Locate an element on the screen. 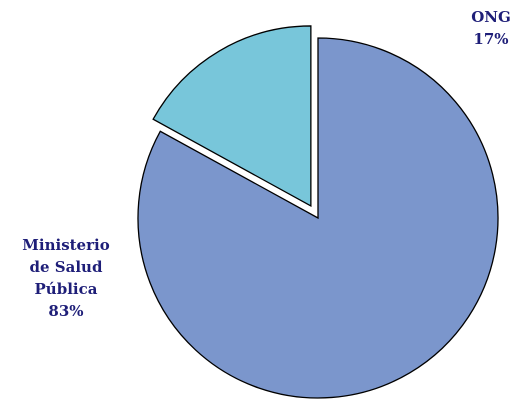 Image resolution: width=516 pixels, height=400 pixels. slice-label-ministerio-de-salud-p-blica: Ministerio de Salud Pública 83% is located at coordinates (65, 278).